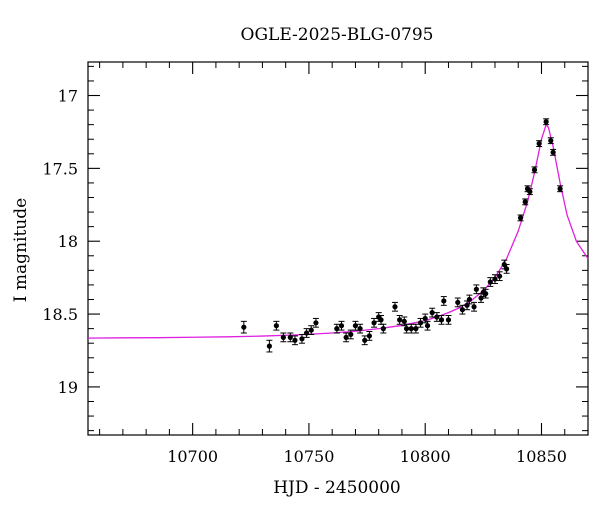  Describe the element at coordinates (425, 456) in the screenshot. I see `x-tick-label: 10800` at that location.